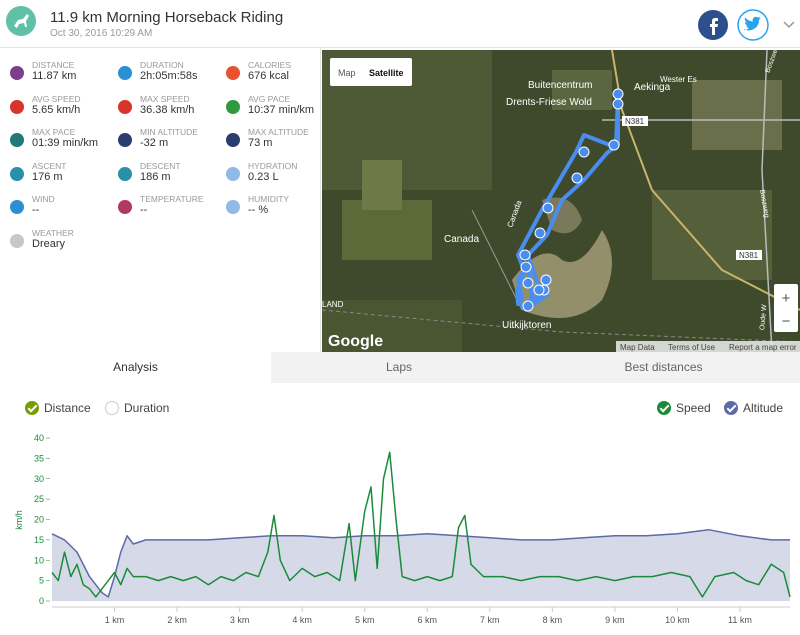 The width and height of the screenshot is (800, 635). Describe the element at coordinates (763, 317) in the screenshot. I see `map-label: Oude W` at that location.